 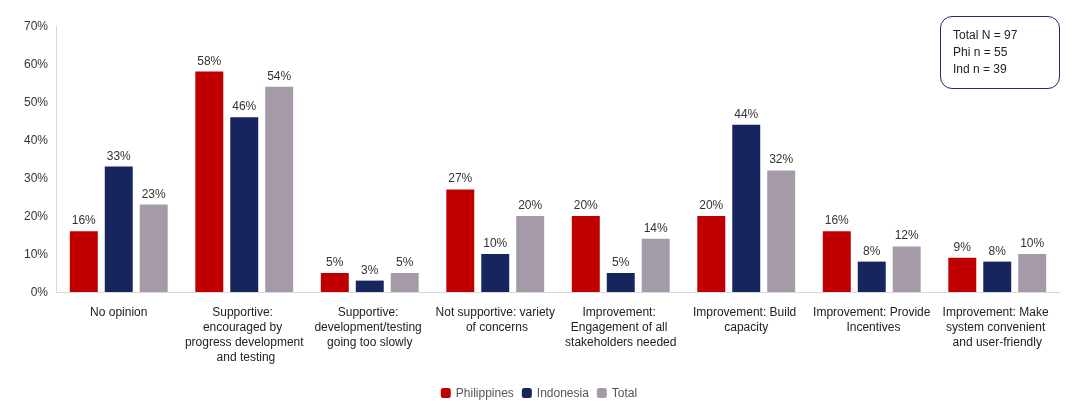 What do you see at coordinates (36, 140) in the screenshot?
I see `y-tick-label: 40%` at bounding box center [36, 140].